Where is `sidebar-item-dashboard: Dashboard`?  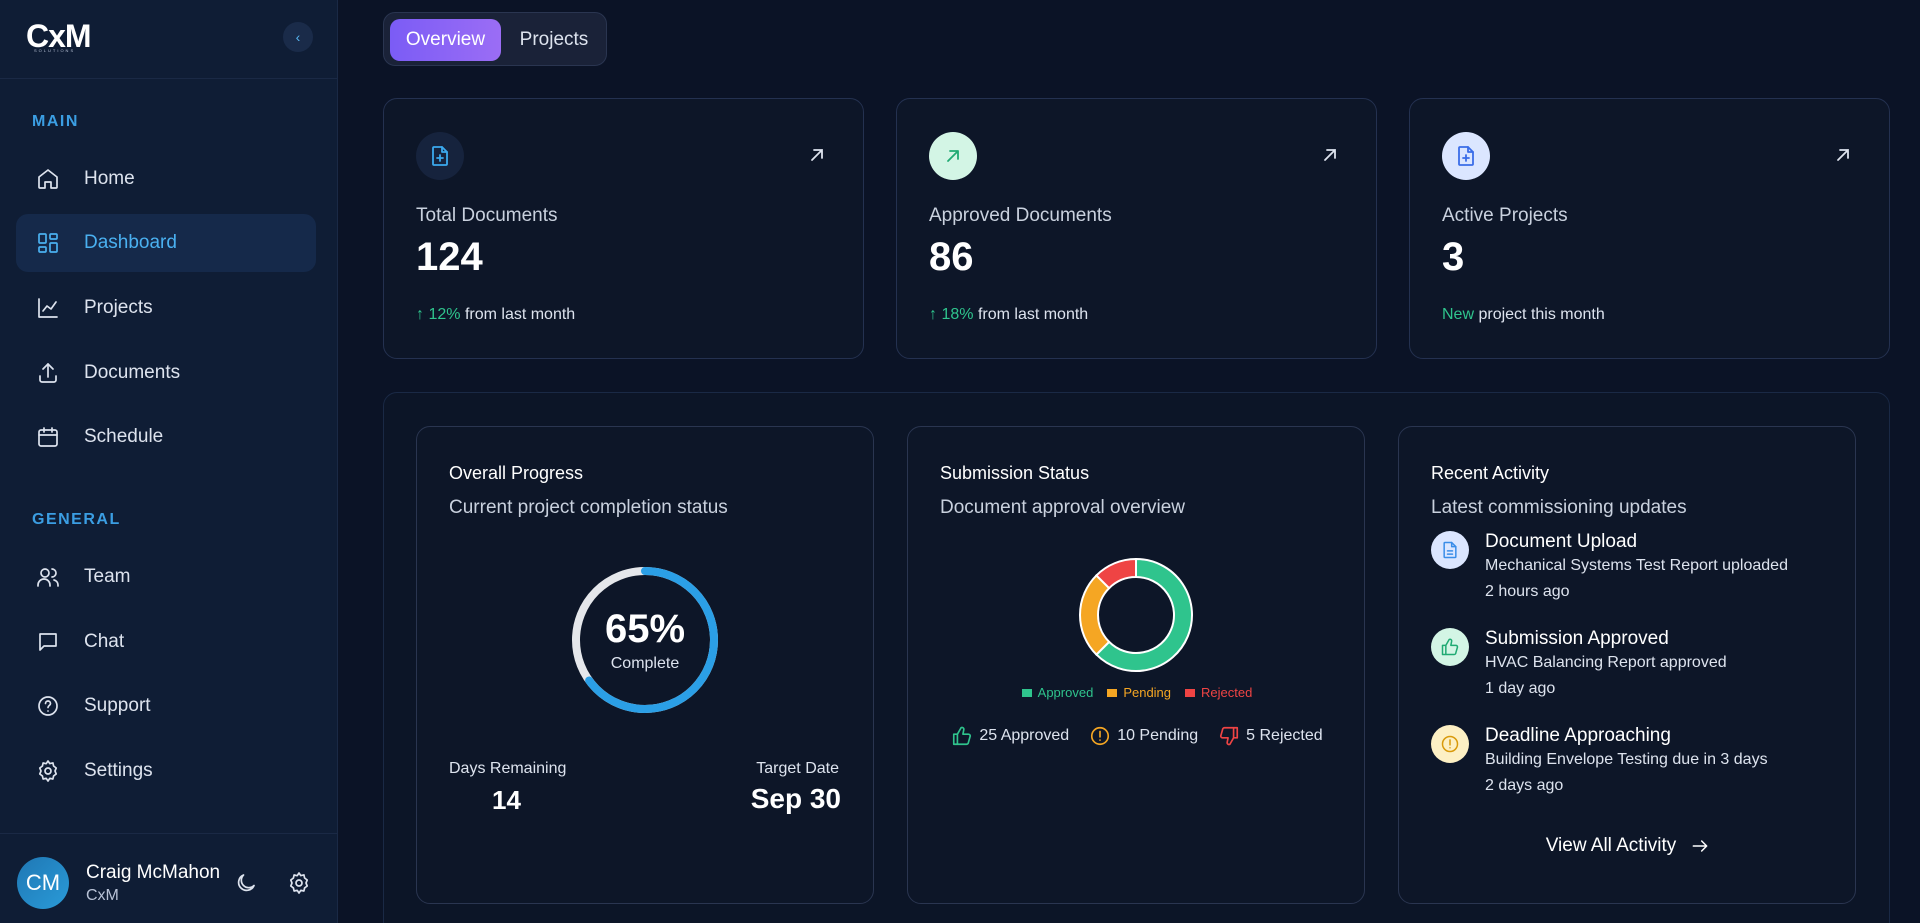 sidebar-item-dashboard: Dashboard is located at coordinates (166, 243).